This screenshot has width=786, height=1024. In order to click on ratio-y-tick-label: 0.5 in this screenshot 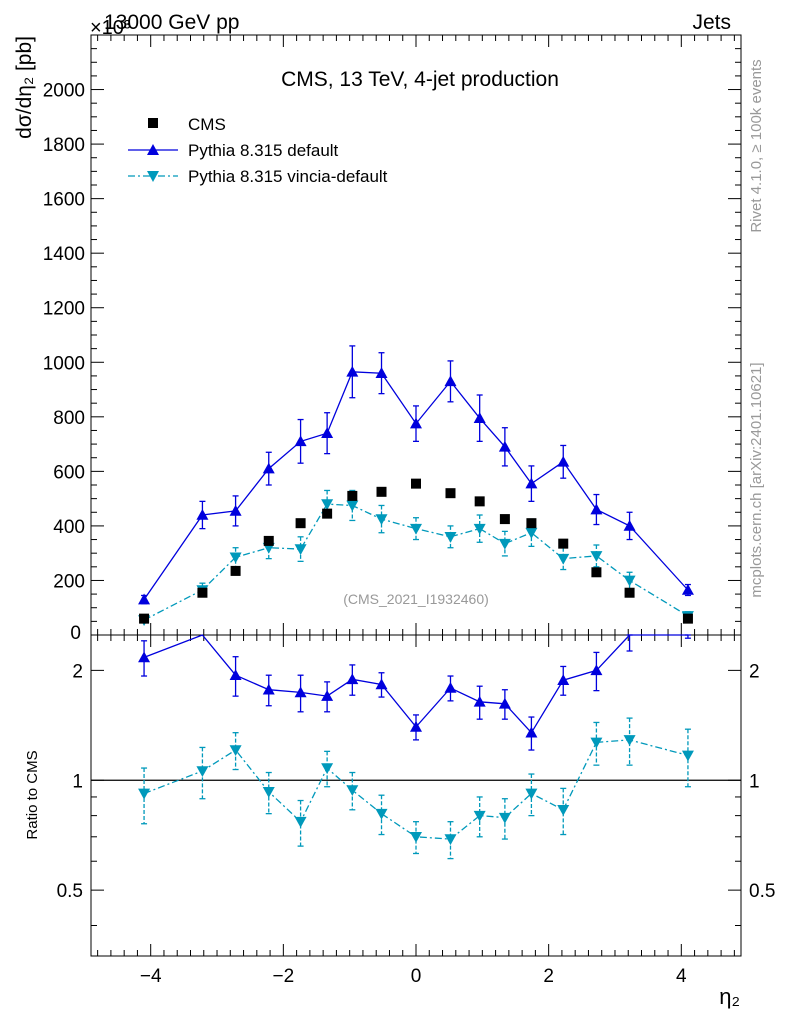, I will do `click(70, 891)`.